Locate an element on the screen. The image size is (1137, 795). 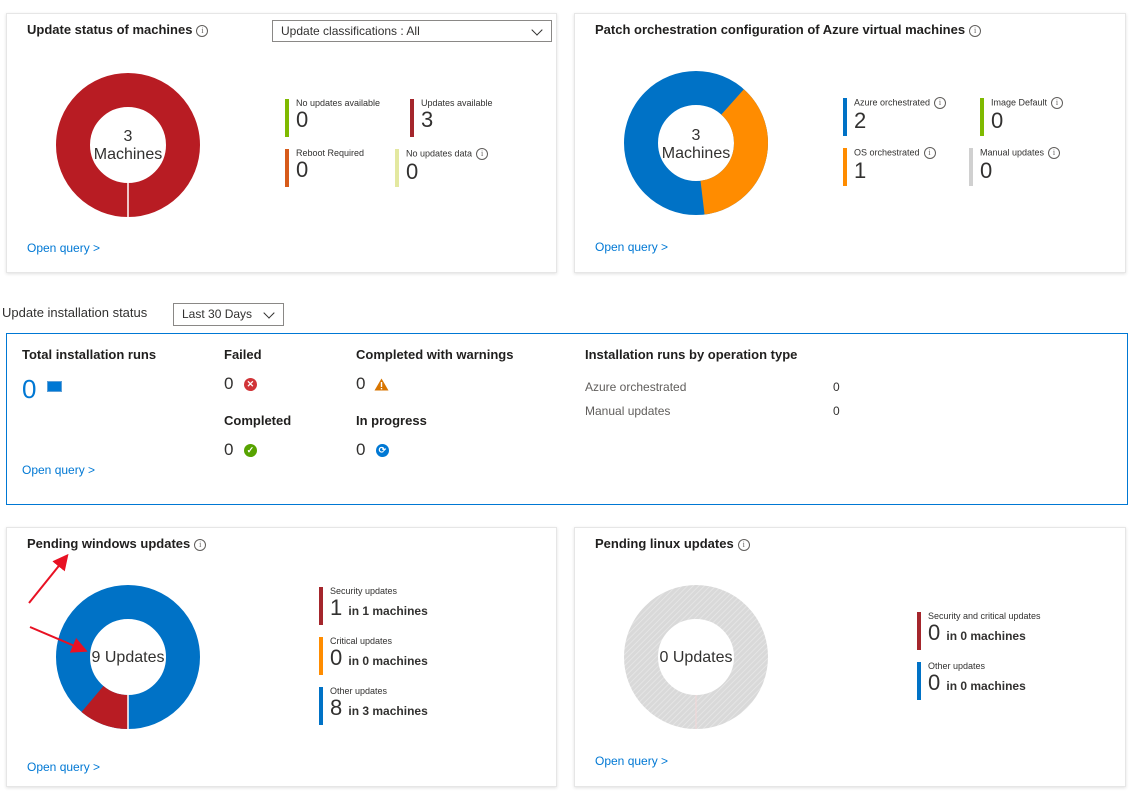
sync-icon: ⟳ is located at coordinates (382, 451).